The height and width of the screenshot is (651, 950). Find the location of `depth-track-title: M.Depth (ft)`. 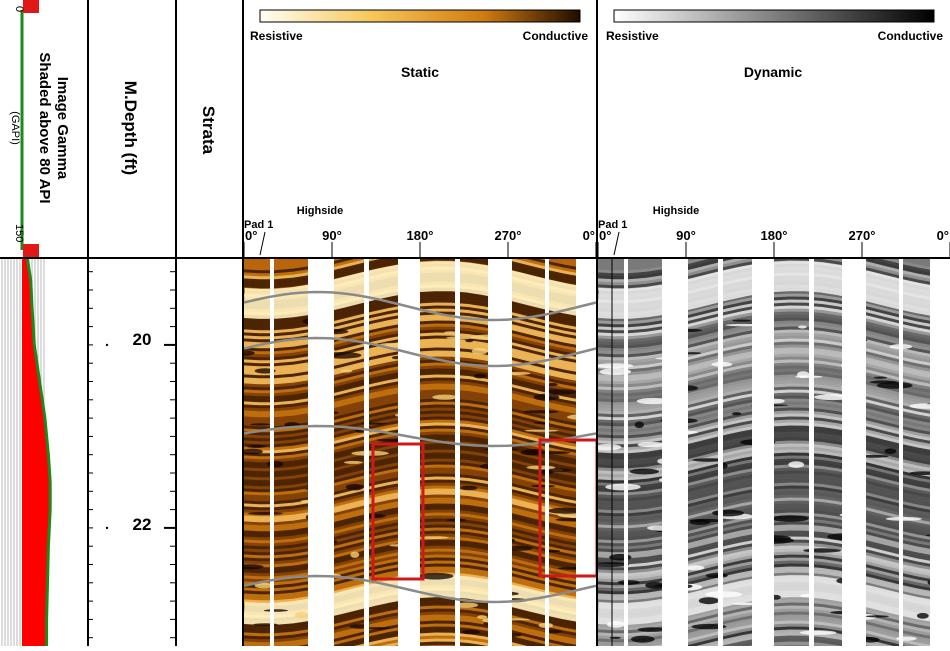

depth-track-title: M.Depth (ft) is located at coordinates (130, 128).